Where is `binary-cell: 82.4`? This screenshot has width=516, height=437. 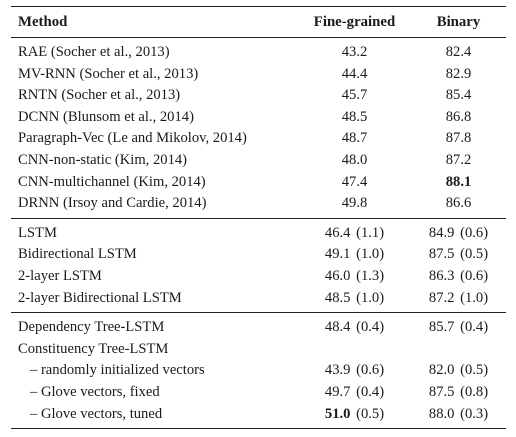 binary-cell: 82.4 is located at coordinates (458, 51).